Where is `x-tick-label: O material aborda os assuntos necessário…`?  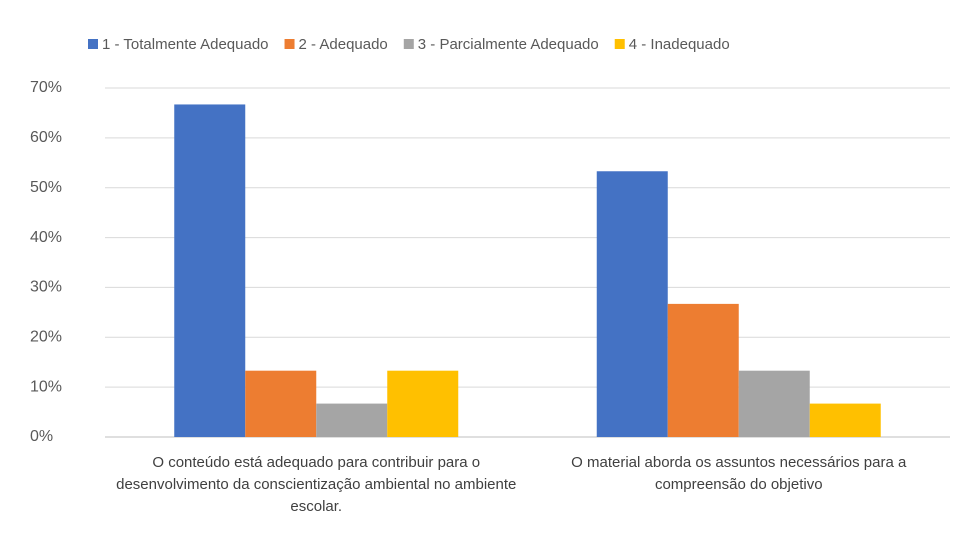
x-tick-label: O material aborda os assuntos necessário… is located at coordinates (739, 473).